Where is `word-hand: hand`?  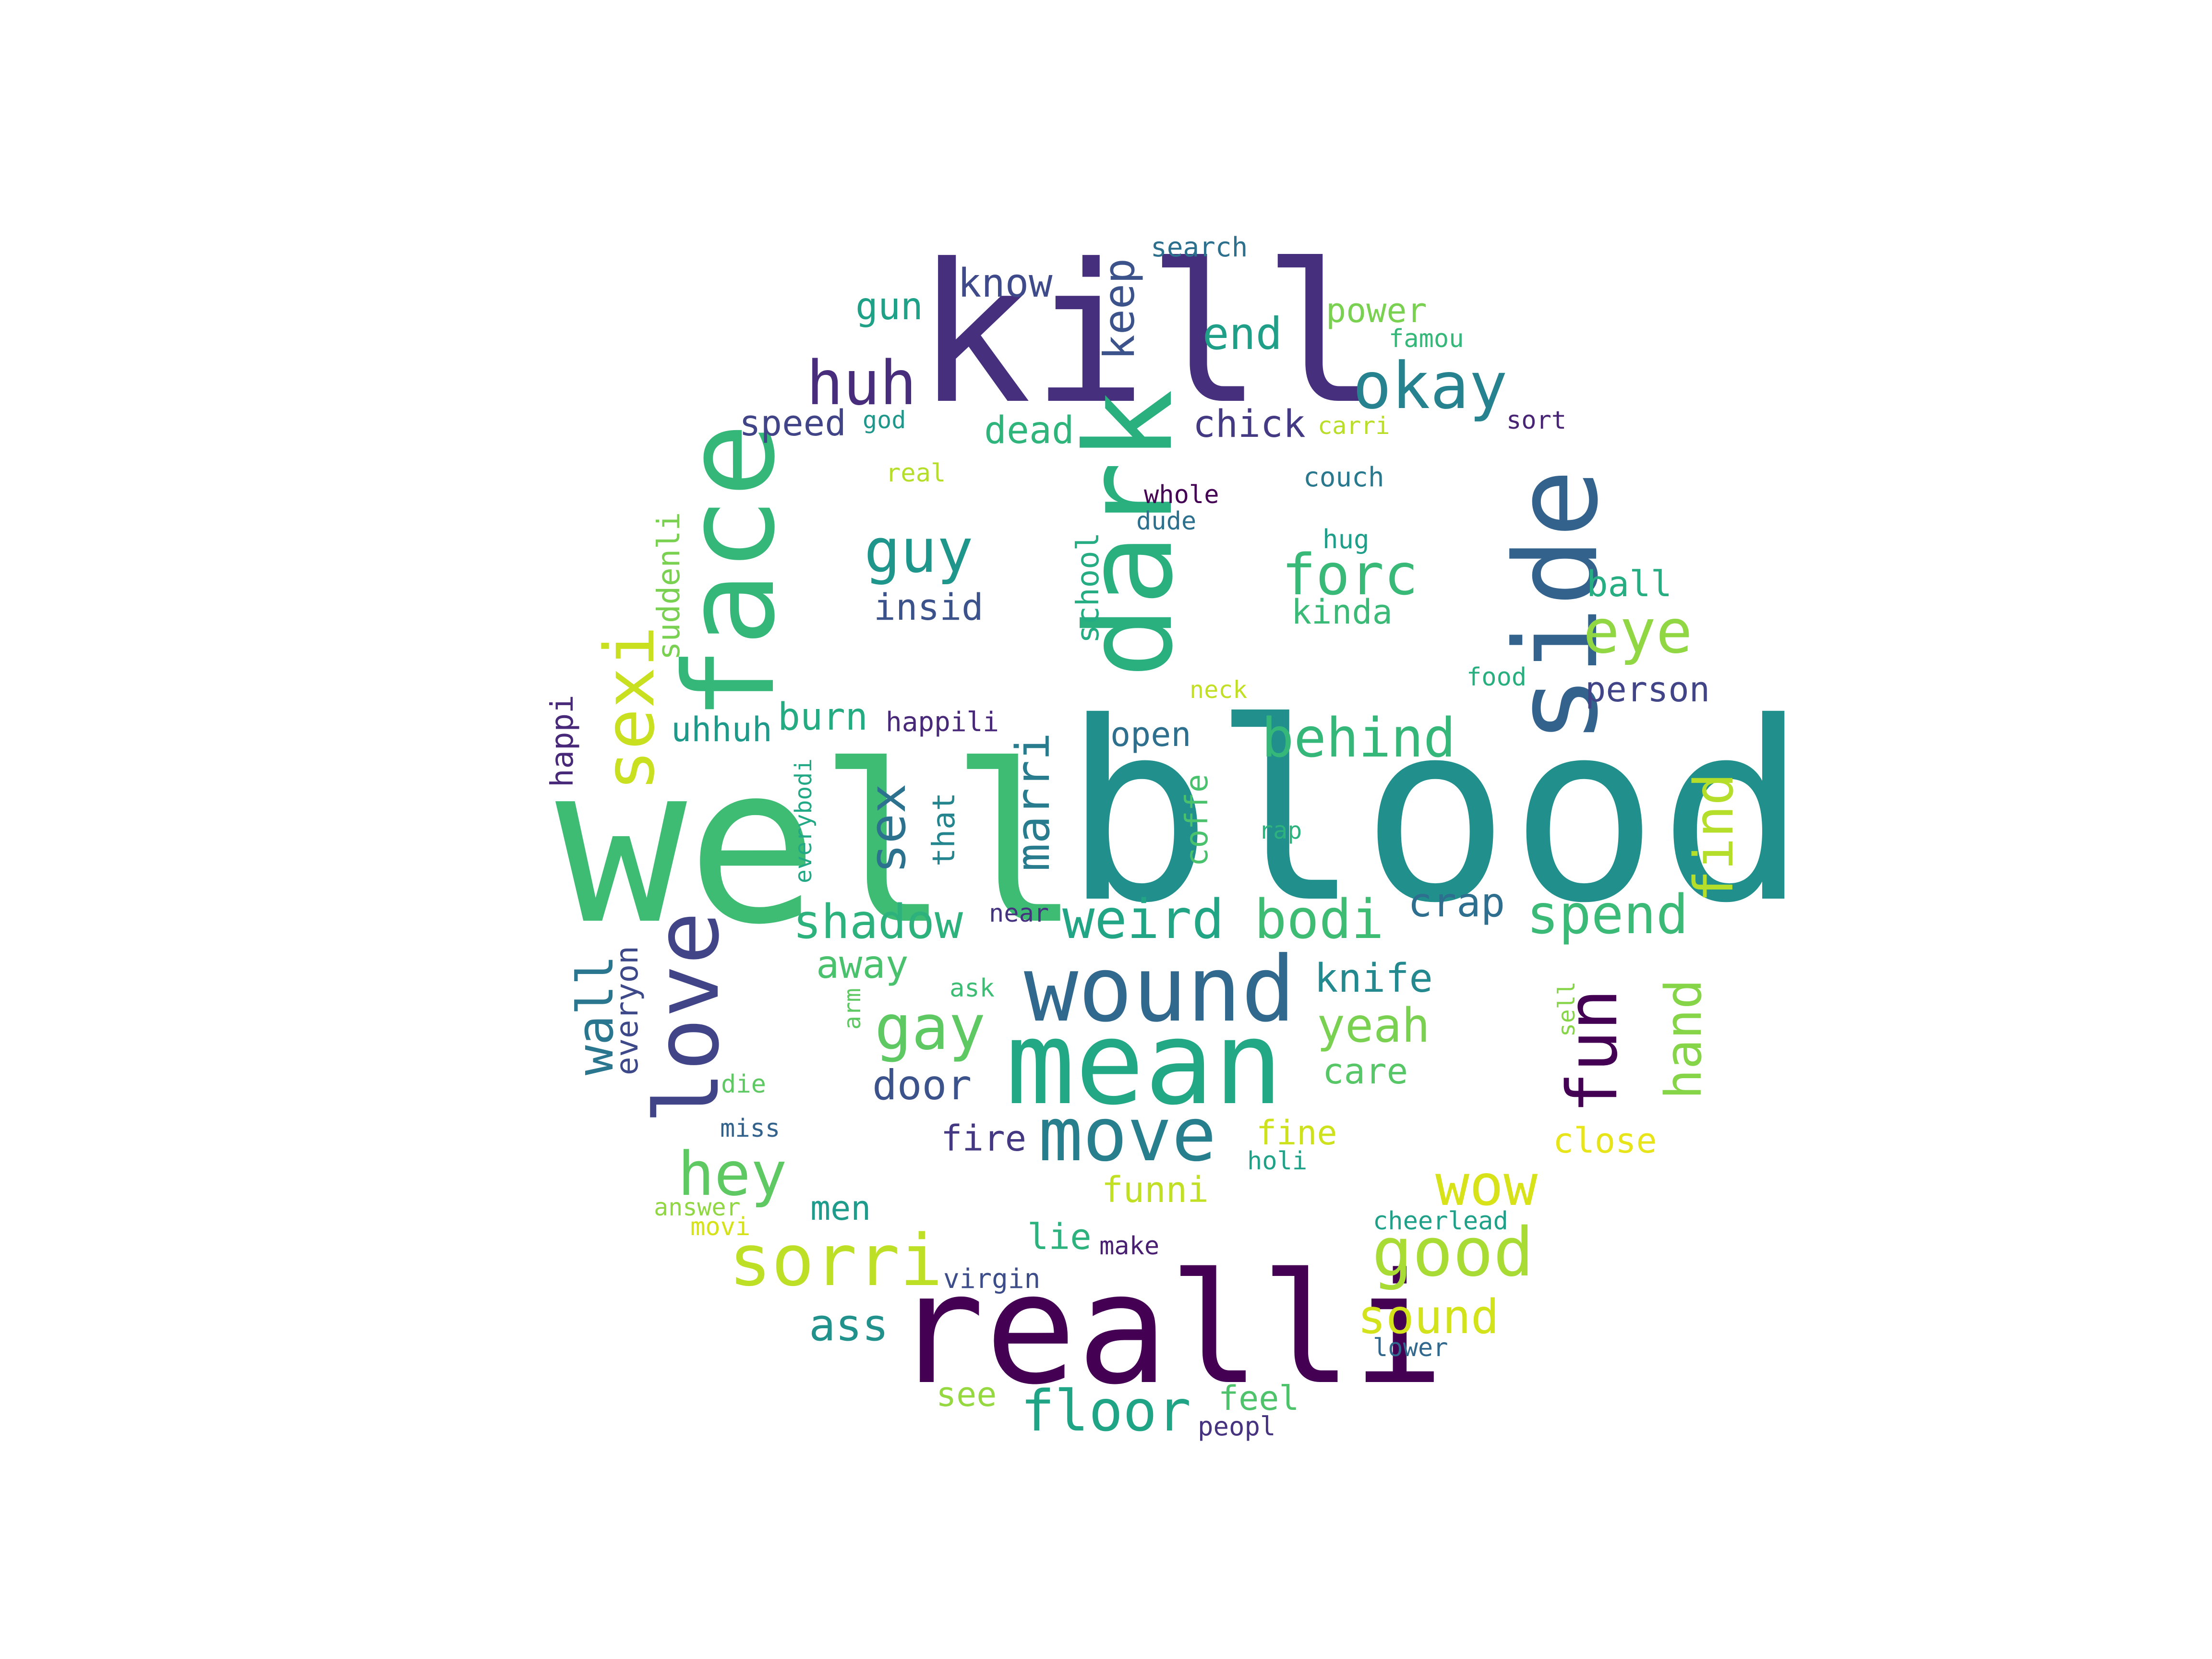 word-hand: hand is located at coordinates (1684, 1039).